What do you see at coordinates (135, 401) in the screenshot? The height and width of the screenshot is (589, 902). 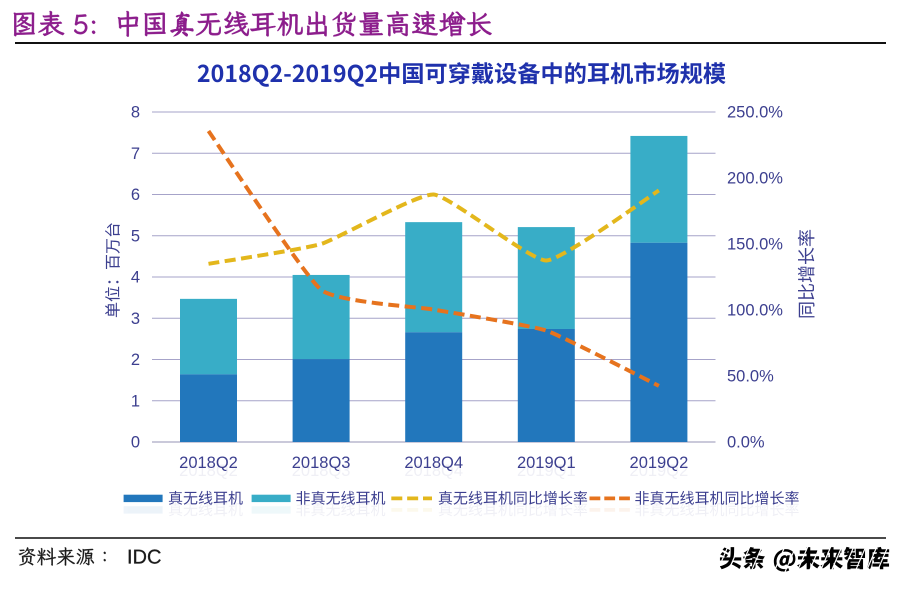 I see `svg-text: 1` at bounding box center [135, 401].